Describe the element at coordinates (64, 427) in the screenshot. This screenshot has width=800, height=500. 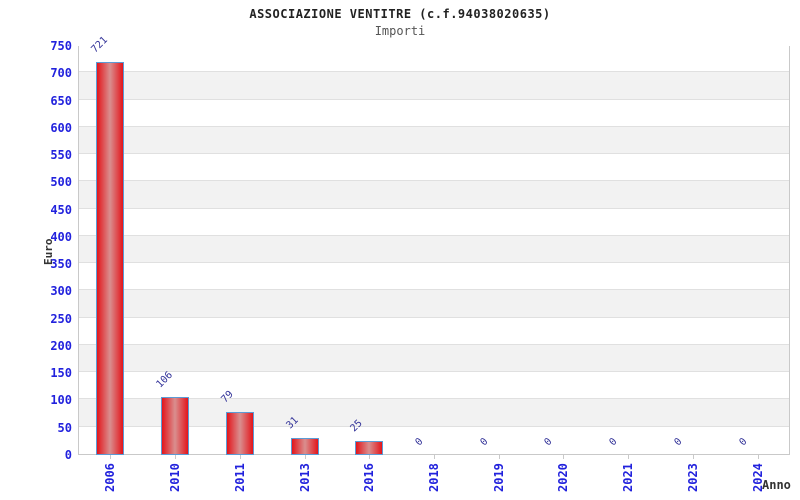
I see `y-tick-label: 50` at that location.